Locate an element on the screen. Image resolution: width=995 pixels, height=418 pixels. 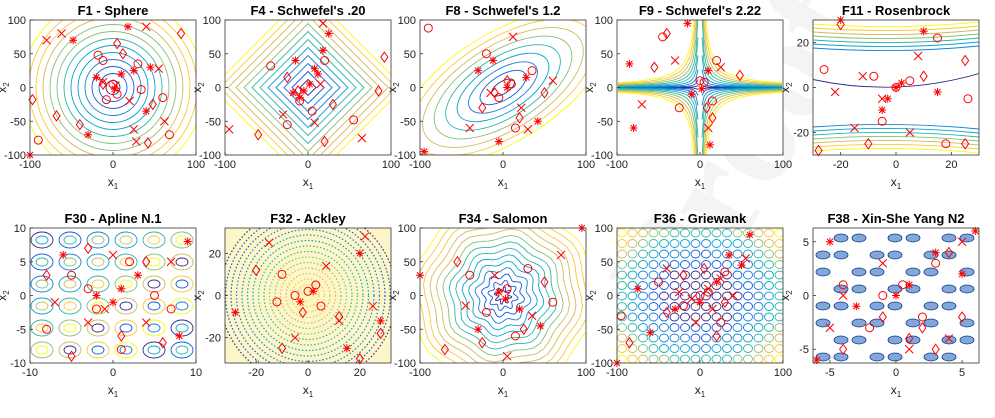
y-tick-label: 50 is located at coordinates (215, 55).